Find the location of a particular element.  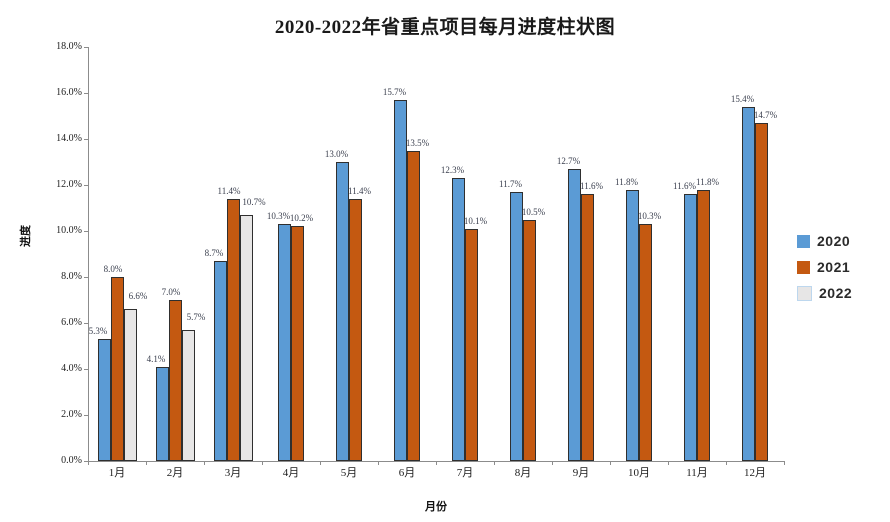

bar-label-2020-6月: 15.7% is located at coordinates (394, 91).